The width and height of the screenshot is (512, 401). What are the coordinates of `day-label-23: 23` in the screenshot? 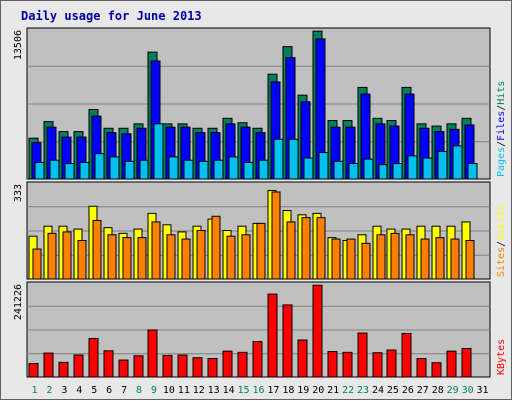 It's located at (363, 390).